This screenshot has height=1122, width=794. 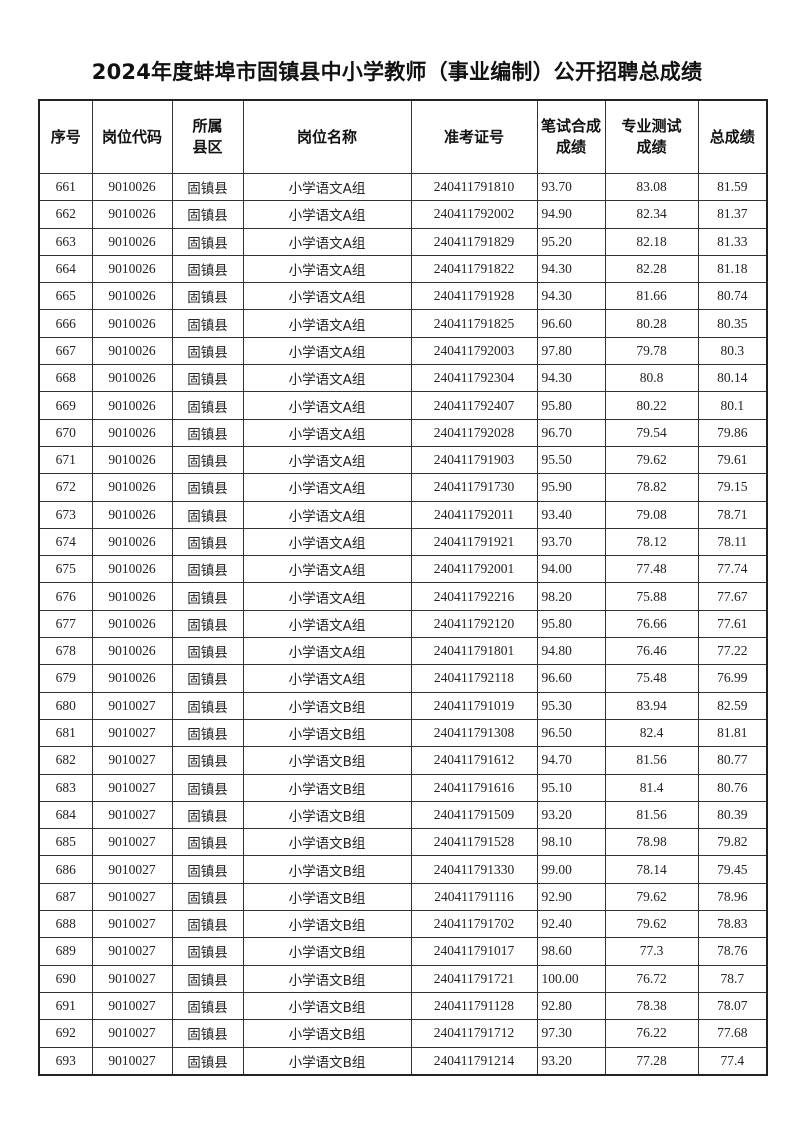 I want to click on cell-index: 688, so click(x=65, y=924).